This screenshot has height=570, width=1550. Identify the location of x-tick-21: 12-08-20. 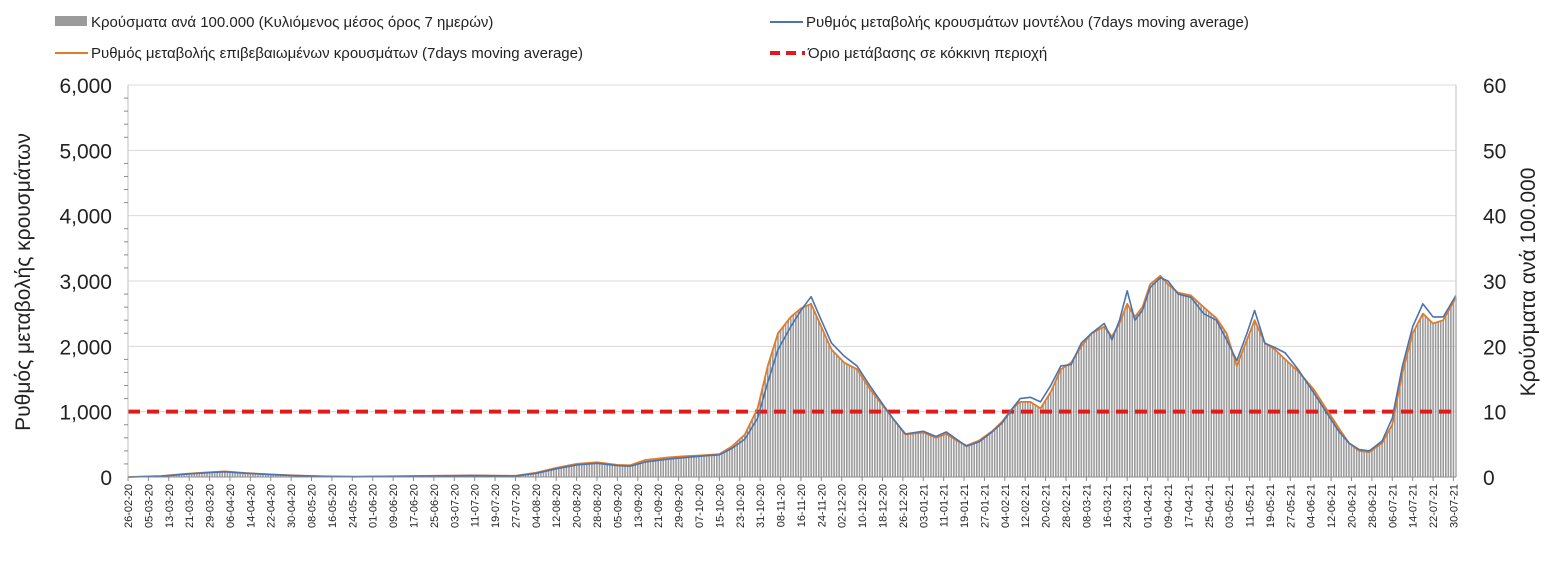
(557, 506).